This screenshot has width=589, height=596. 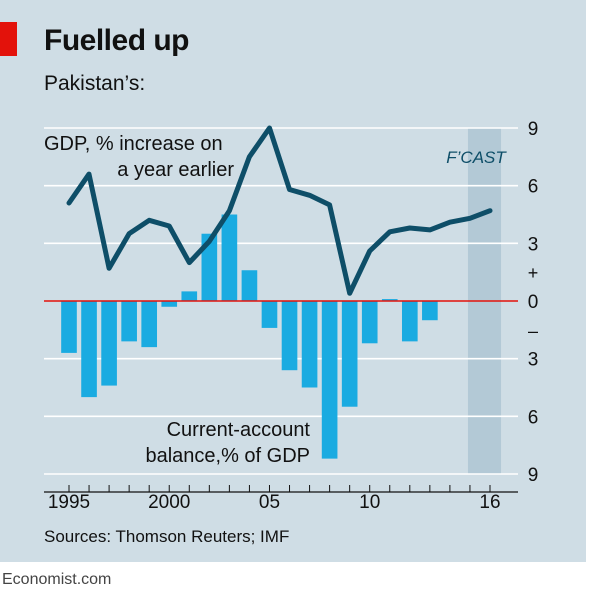 I want to click on y-tick-label: 0, so click(x=533, y=302).